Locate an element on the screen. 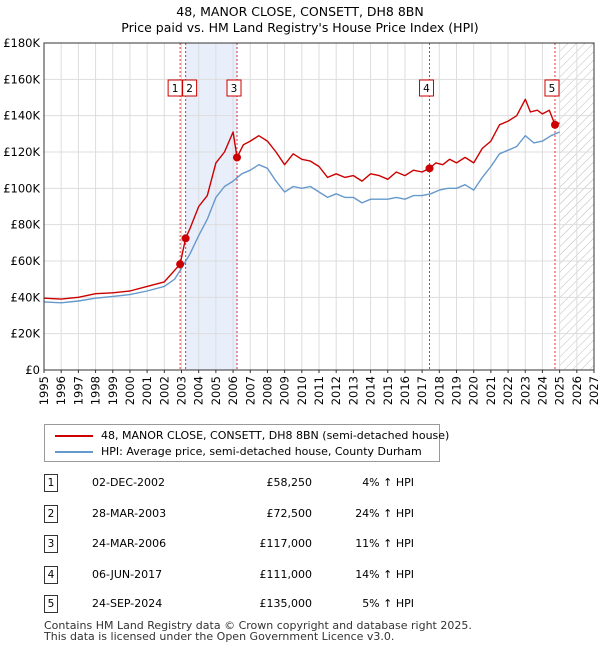  x-tick-label: 2022 is located at coordinates (508, 390).